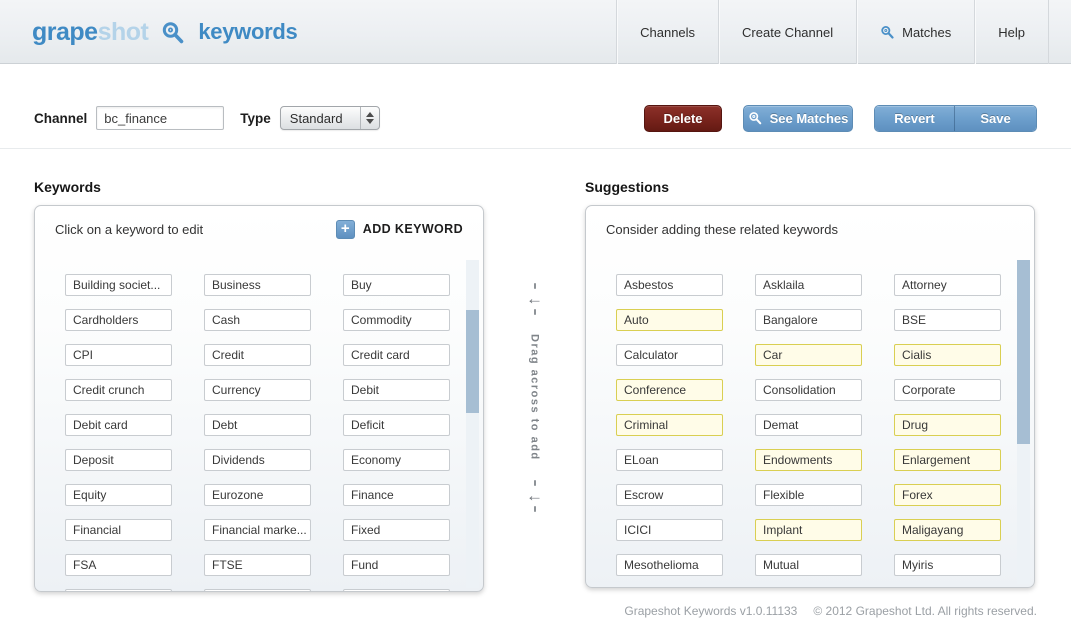  What do you see at coordinates (947, 425) in the screenshot?
I see `suggestion-item: Drug` at bounding box center [947, 425].